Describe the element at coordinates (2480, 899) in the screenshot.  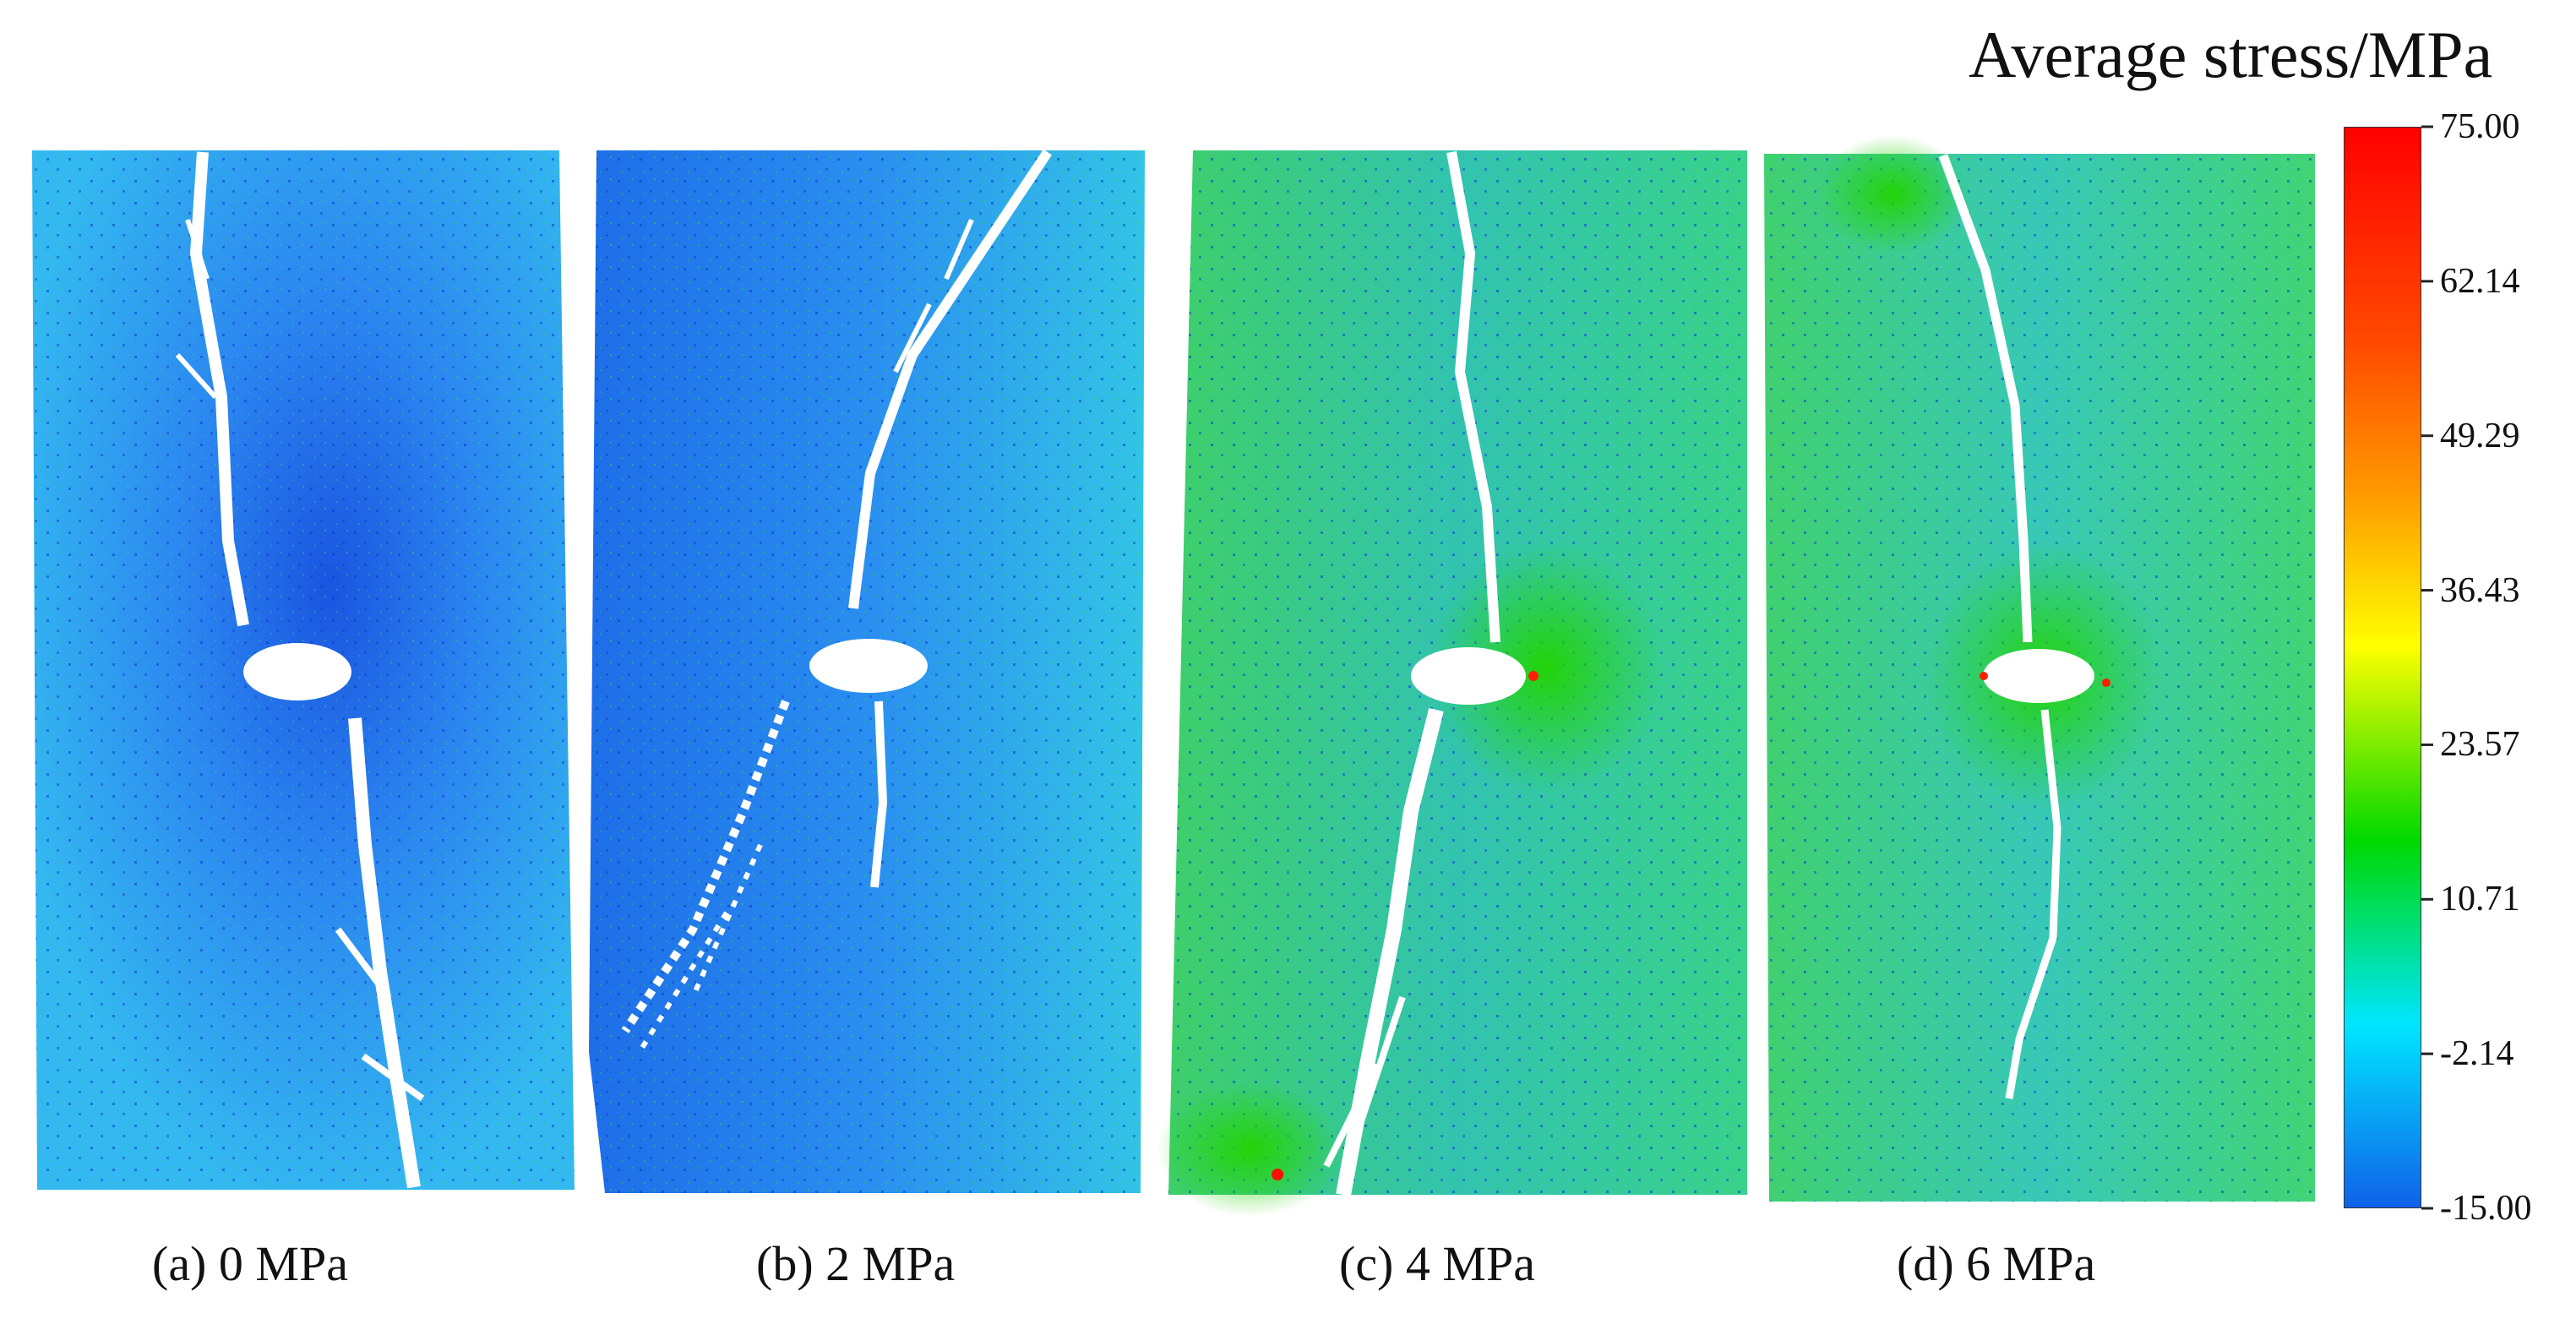
I see `colorbar-tick-label: 10.71` at that location.